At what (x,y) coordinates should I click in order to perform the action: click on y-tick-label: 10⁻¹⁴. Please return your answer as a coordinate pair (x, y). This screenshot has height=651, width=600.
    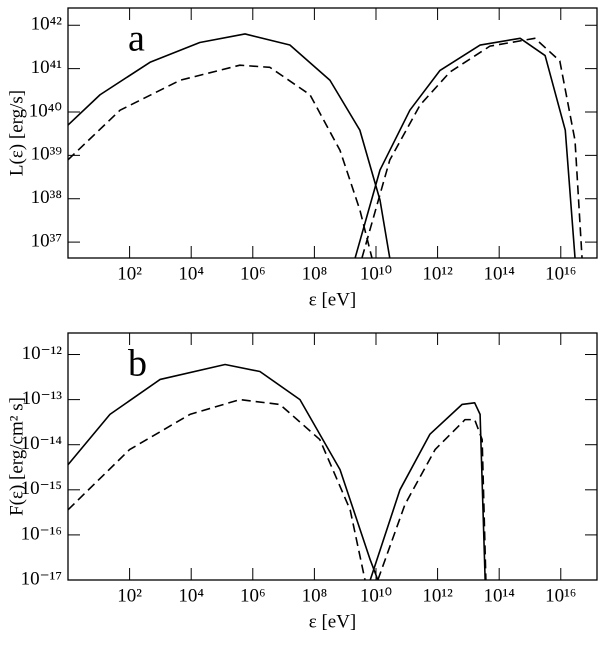
    Looking at the image, I should click on (42, 443).